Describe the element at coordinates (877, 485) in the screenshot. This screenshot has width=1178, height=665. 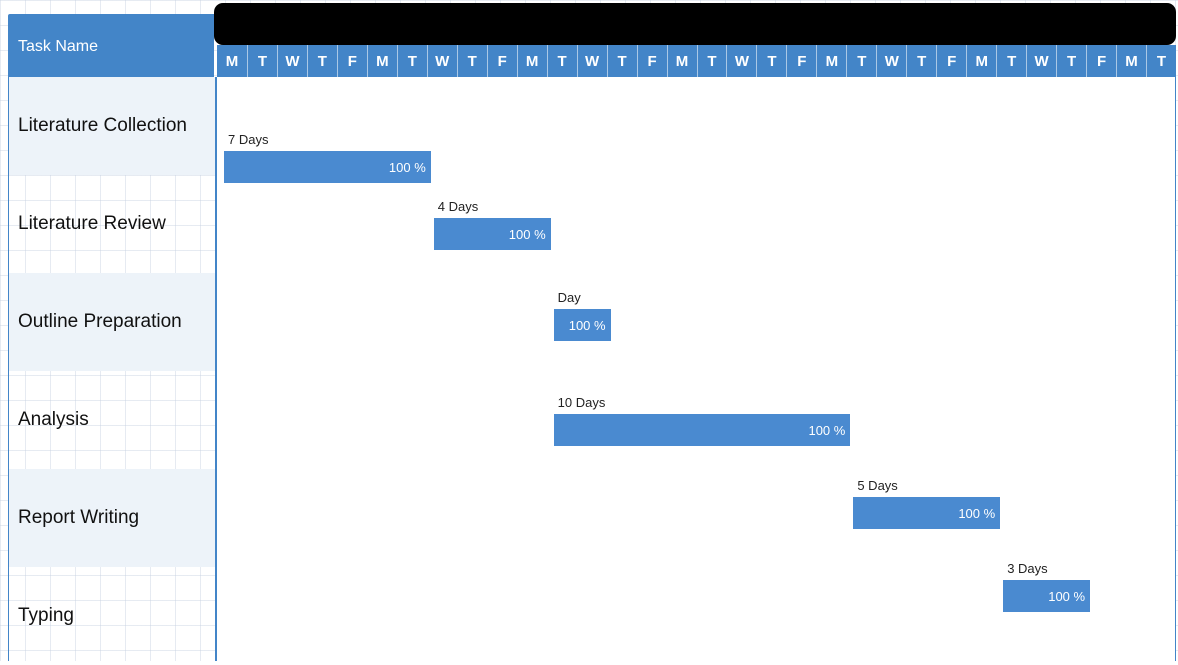
I see `duration-label: 5 Days` at that location.